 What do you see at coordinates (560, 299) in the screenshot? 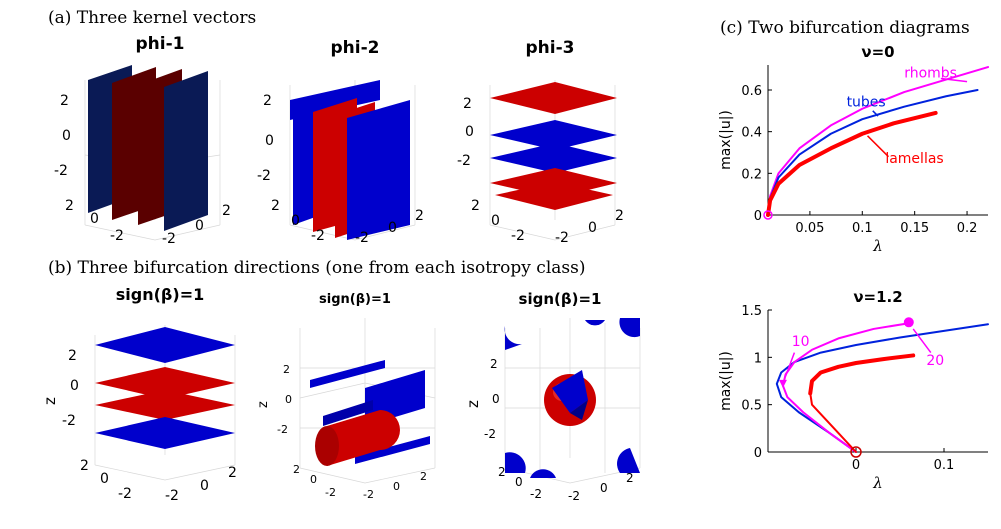
I see `panel-b-title-3: sign(β)=1` at bounding box center [560, 299].